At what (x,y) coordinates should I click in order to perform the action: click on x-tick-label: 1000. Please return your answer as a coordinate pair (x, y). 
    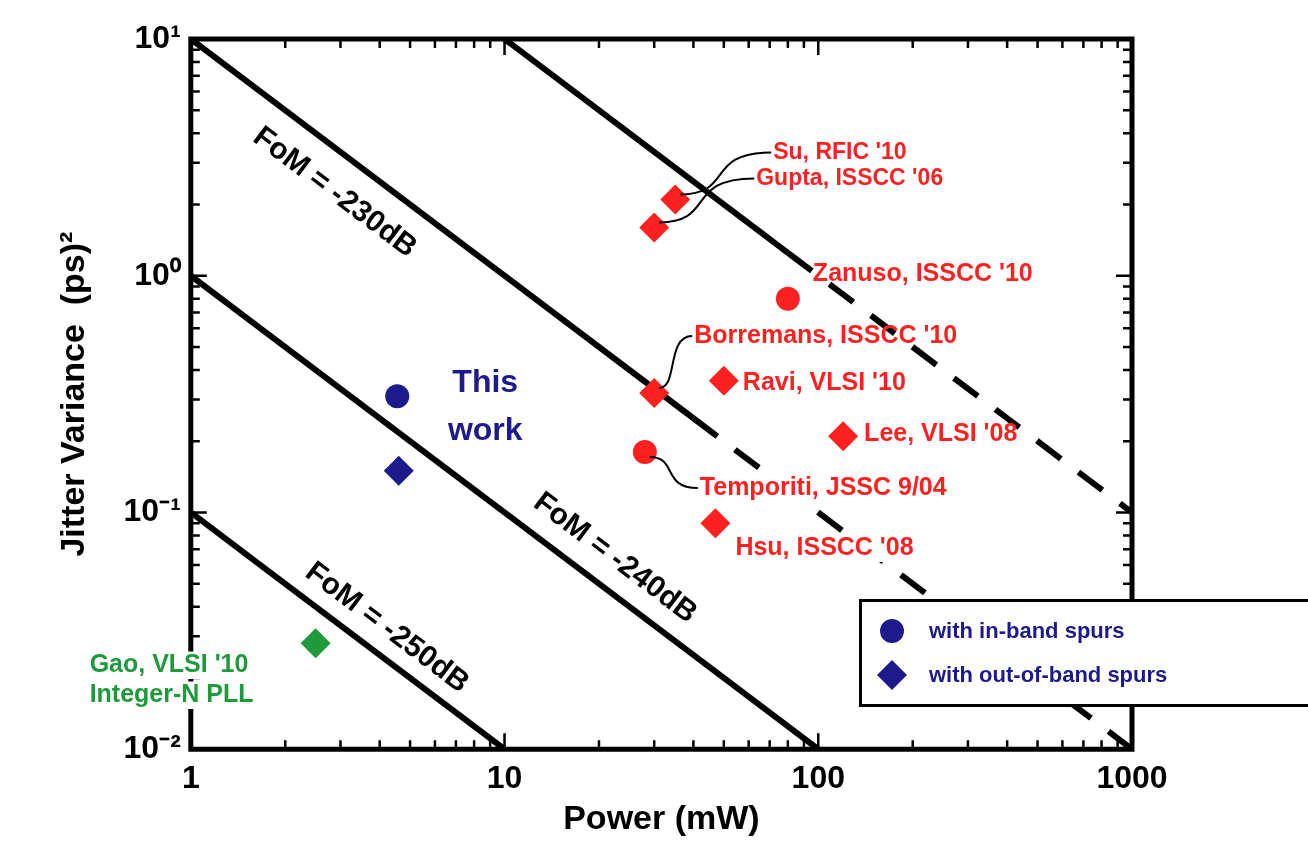
    Looking at the image, I should click on (1132, 777).